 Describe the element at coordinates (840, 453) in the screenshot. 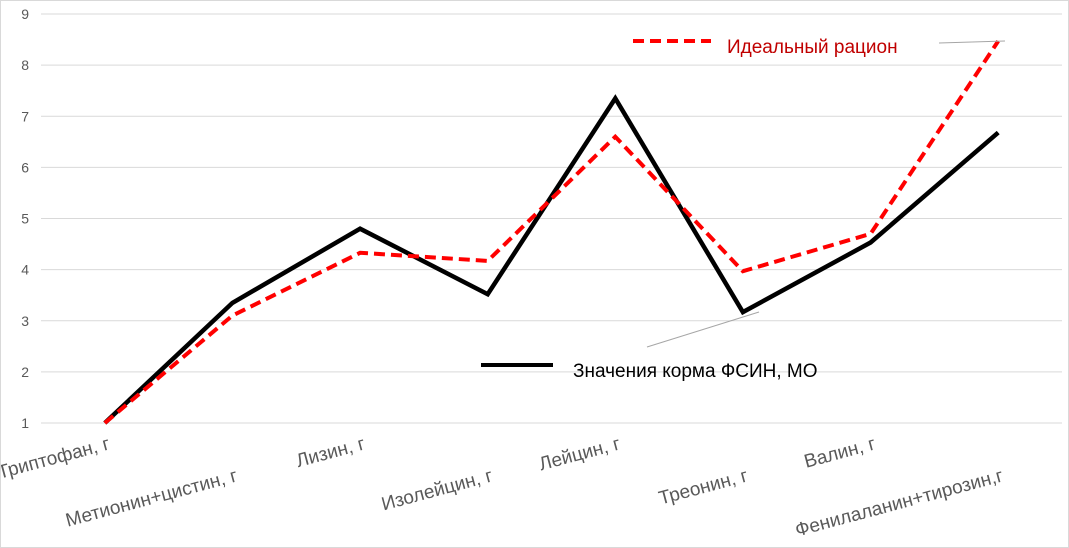

I see `x-tick-label: Валин, г` at that location.